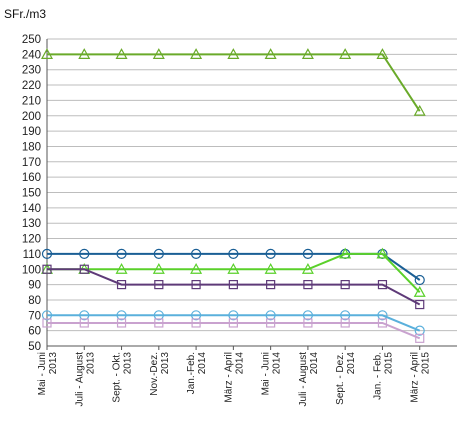 This screenshot has height=442, width=467. Describe the element at coordinates (85, 379) in the screenshot. I see `x-tick-label: Juli - August2013` at that location.